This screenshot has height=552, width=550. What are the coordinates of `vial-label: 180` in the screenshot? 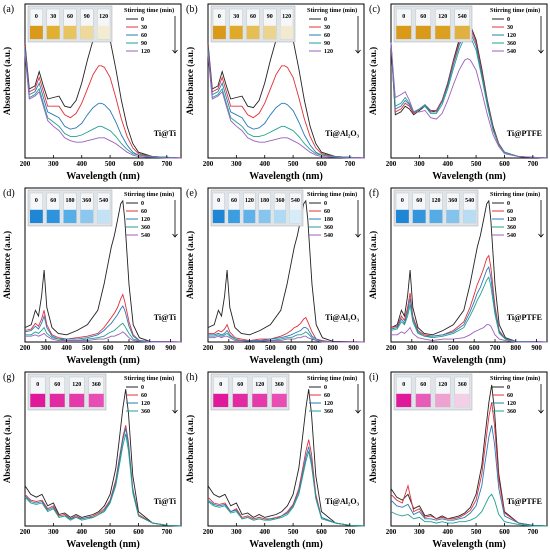 It's located at (264, 201).